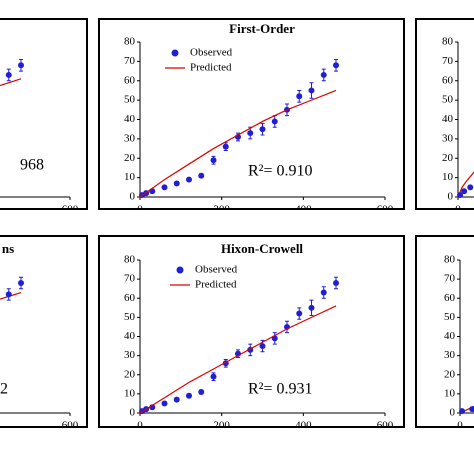 The image size is (474, 474). Describe the element at coordinates (262, 248) in the screenshot. I see `panel-title: Hixon-Crowell` at that location.